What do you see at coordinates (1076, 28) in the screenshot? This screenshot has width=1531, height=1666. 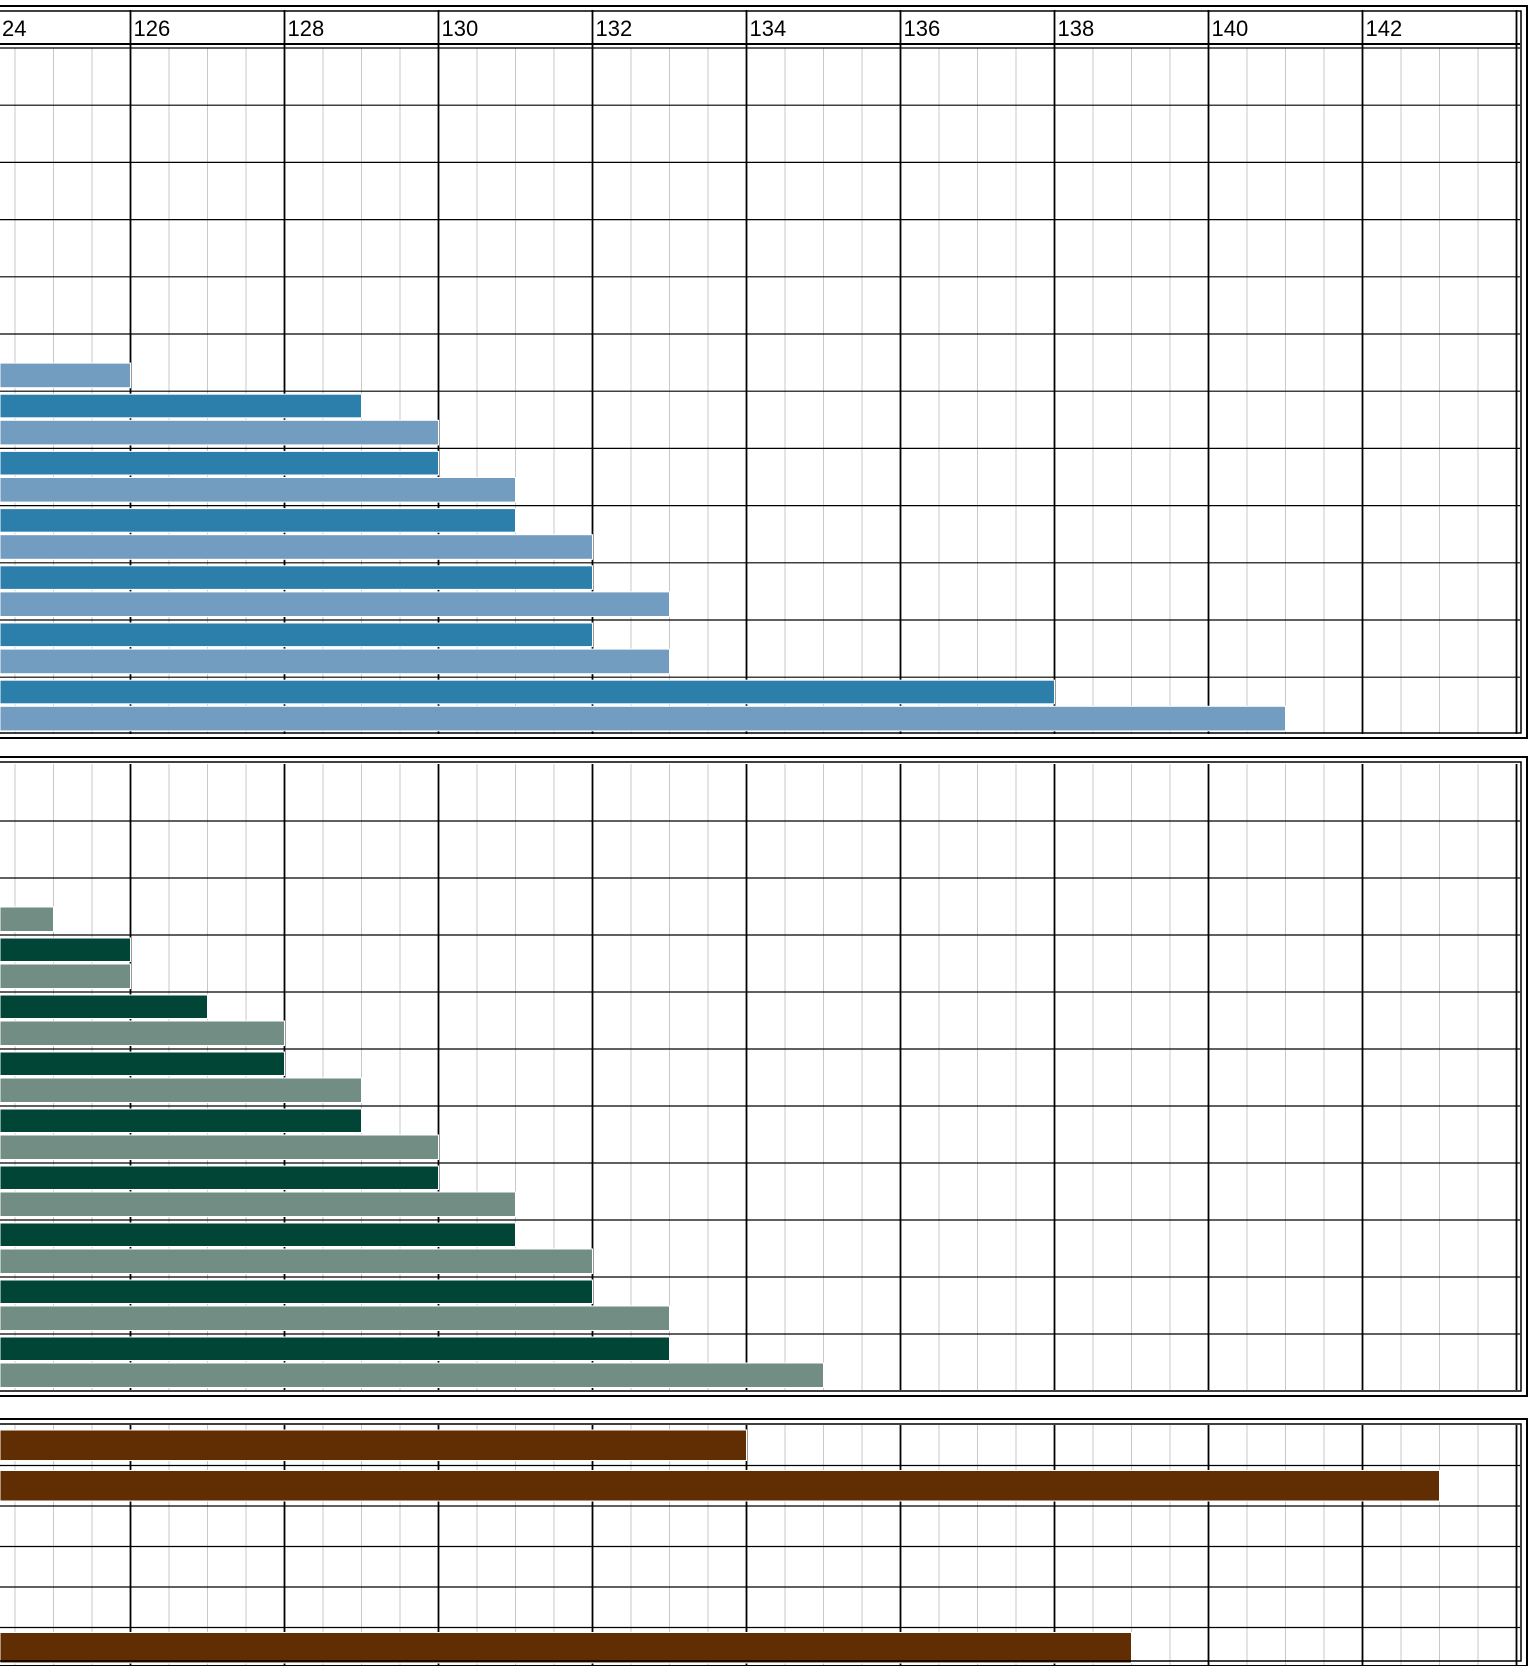 I see `x-tick-label: 138` at bounding box center [1076, 28].